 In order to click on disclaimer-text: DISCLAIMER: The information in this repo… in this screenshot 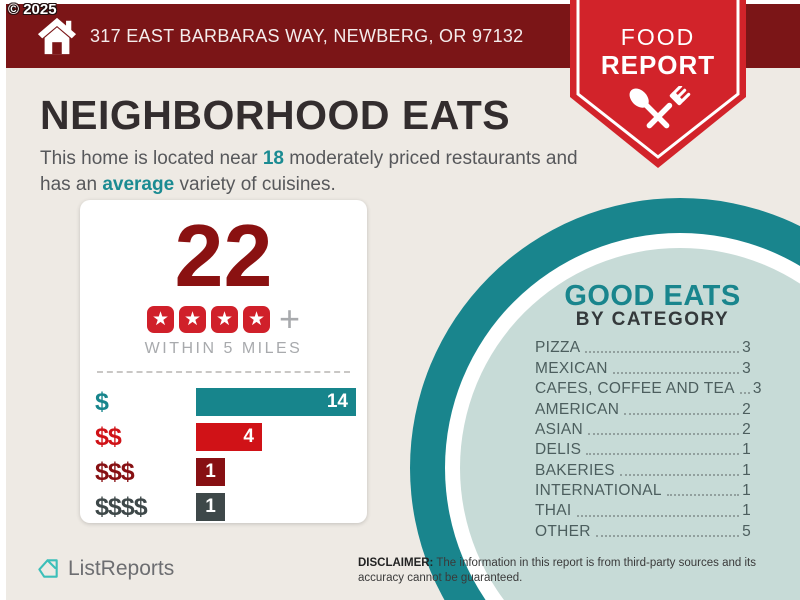, I will do `click(557, 570)`.